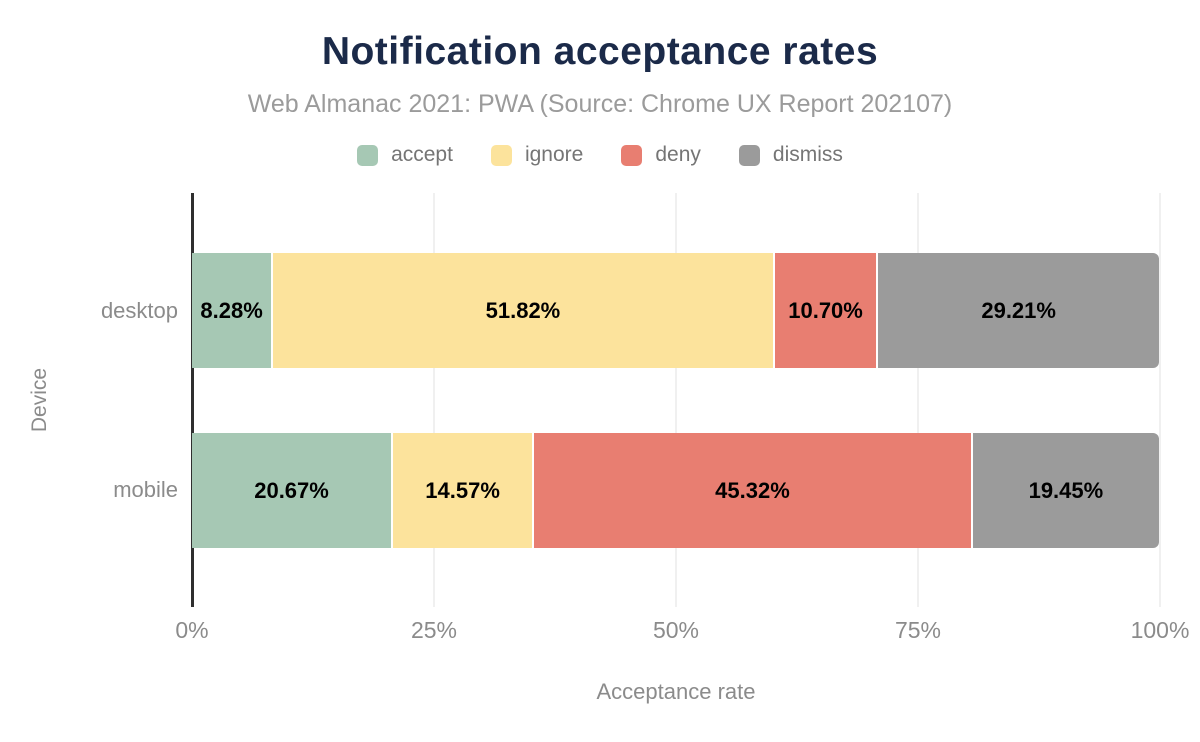 This screenshot has width=1200, height=742. I want to click on x-axis-title: Acceptance rate, so click(676, 691).